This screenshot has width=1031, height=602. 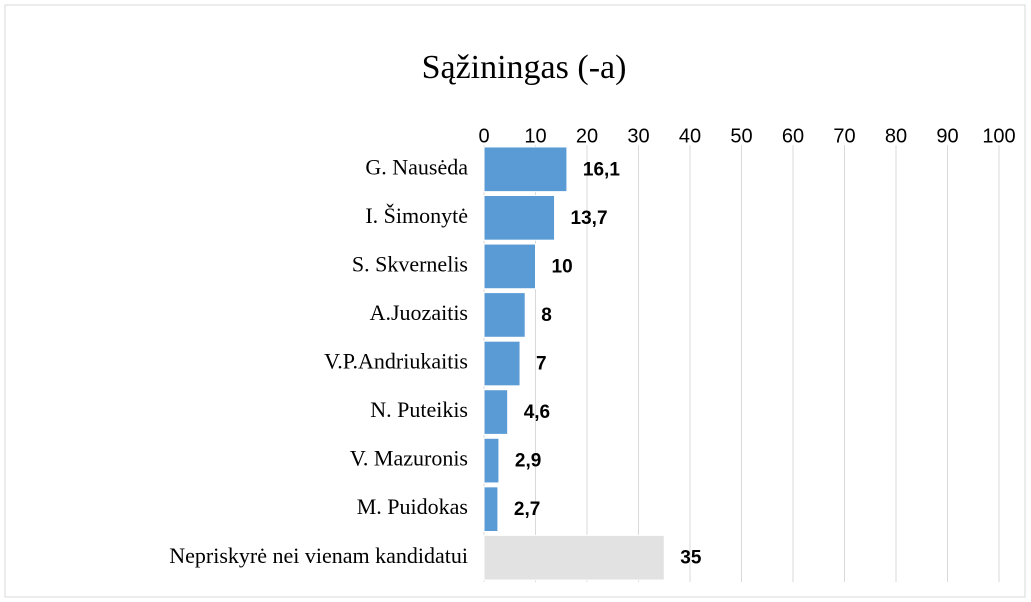 I want to click on y-tick-label: V.P.Andriukaitis, so click(x=396, y=361).